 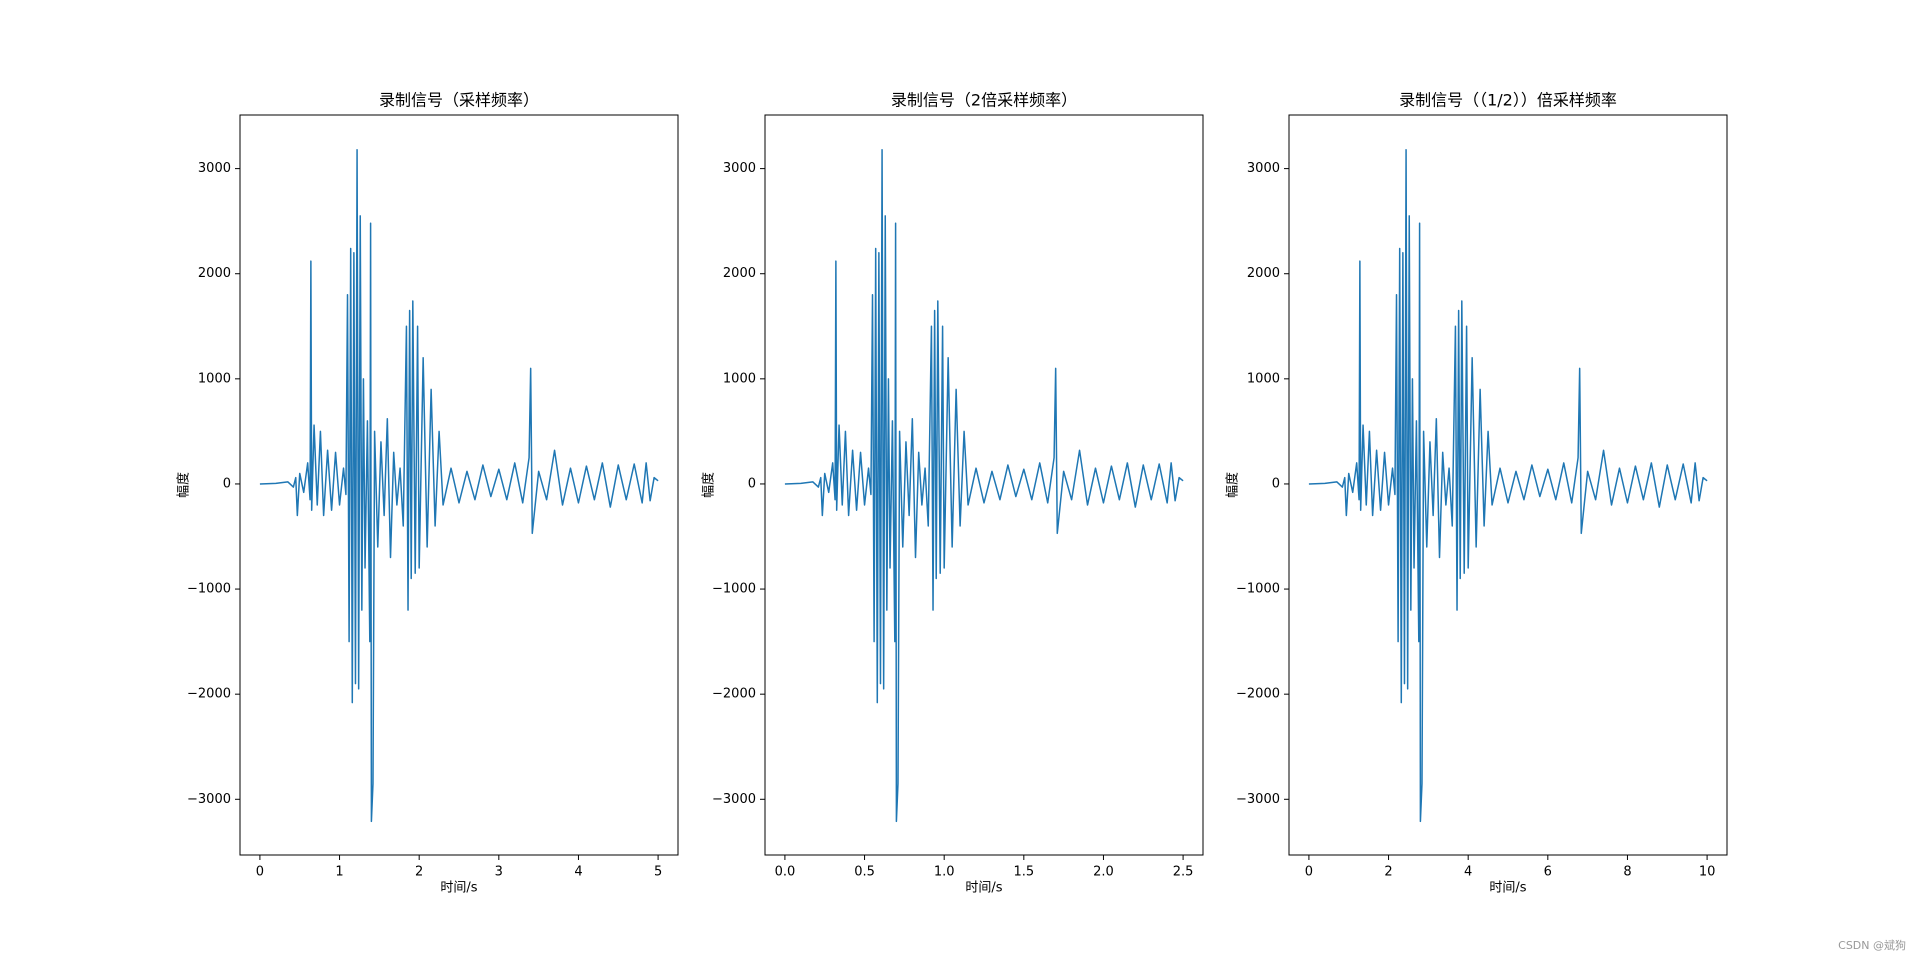 I want to click on x-tick-label: 5, so click(x=658, y=872).